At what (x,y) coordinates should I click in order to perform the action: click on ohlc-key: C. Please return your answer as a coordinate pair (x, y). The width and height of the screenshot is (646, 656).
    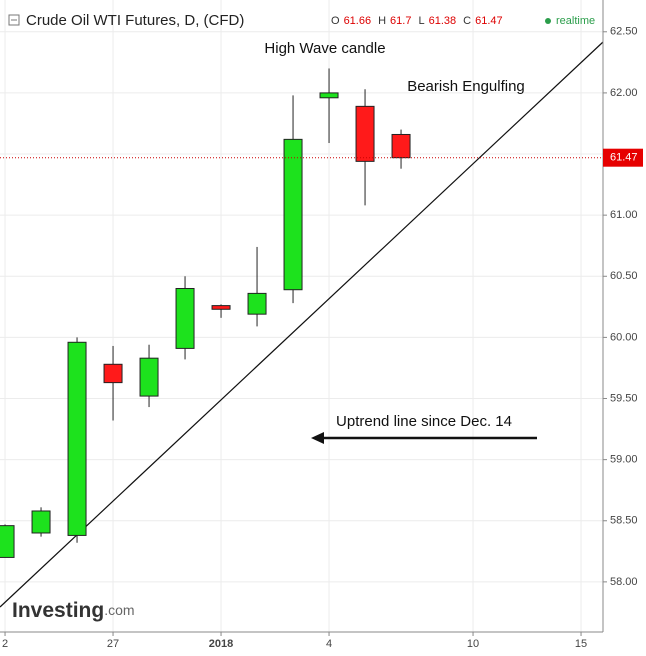
    Looking at the image, I should click on (467, 21).